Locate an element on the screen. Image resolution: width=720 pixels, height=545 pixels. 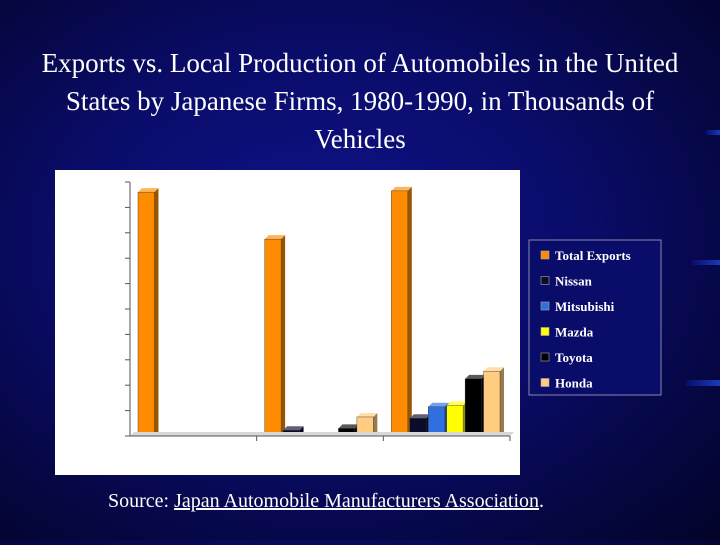
y-tick-label: 400 is located at coordinates (101, 386).